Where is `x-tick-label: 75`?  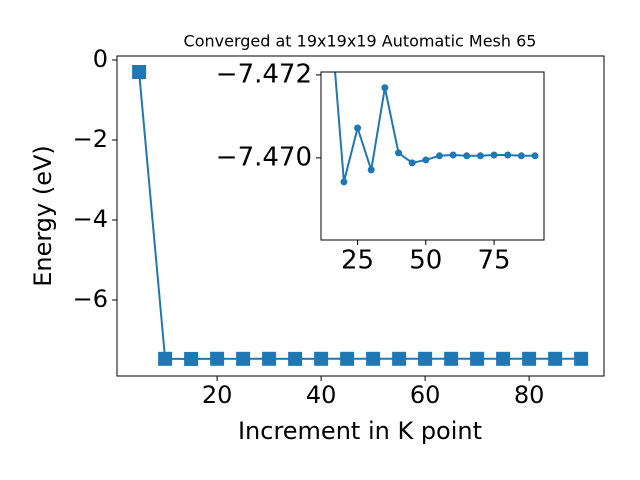
x-tick-label: 75 is located at coordinates (494, 261).